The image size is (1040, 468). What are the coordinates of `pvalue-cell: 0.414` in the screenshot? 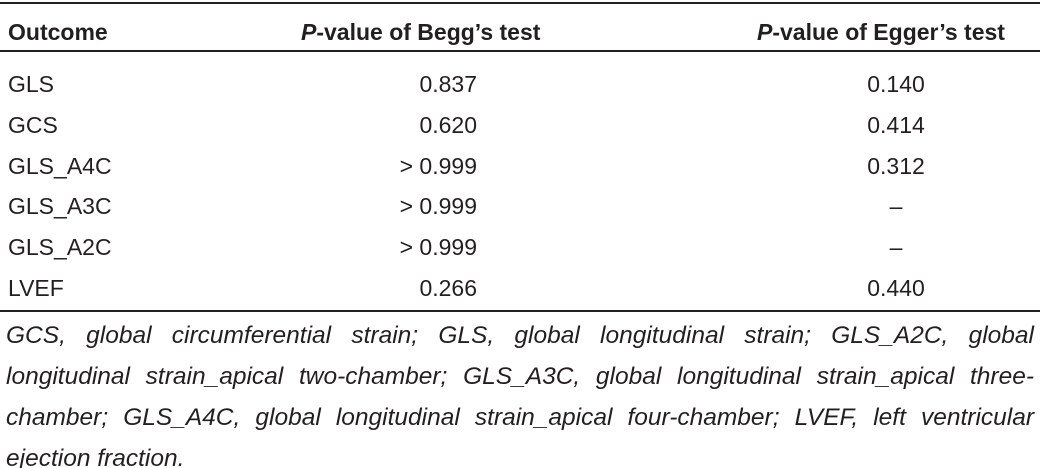 It's located at (896, 124).